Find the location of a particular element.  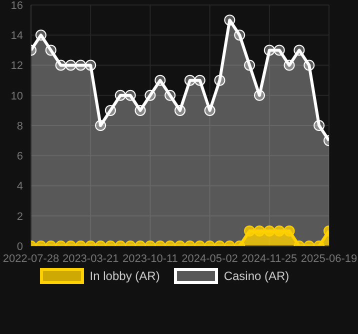

x-tick-label: 2024-11-25 is located at coordinates (270, 258).